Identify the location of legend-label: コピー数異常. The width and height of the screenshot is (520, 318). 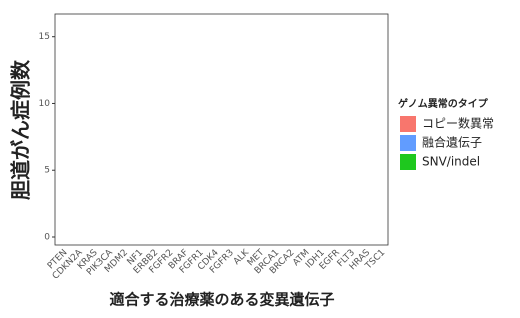
(458, 123).